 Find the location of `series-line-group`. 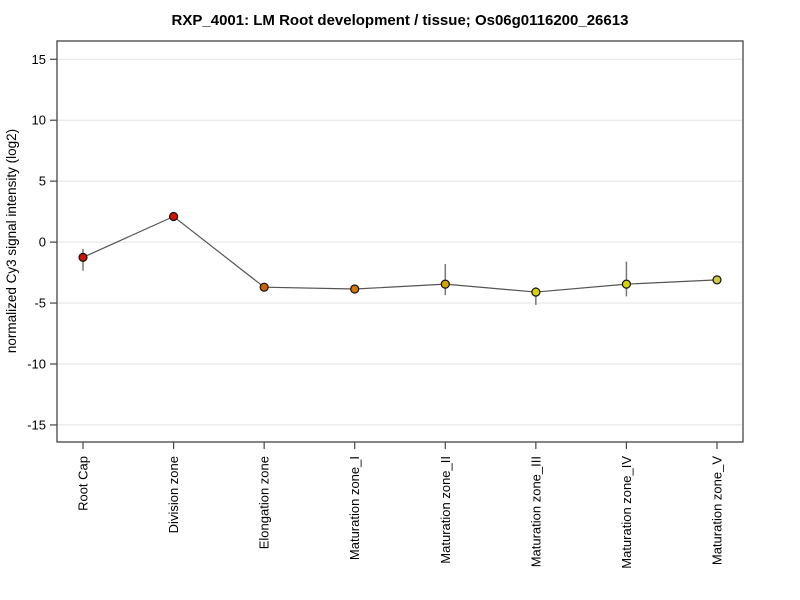

series-line-group is located at coordinates (400, 254).